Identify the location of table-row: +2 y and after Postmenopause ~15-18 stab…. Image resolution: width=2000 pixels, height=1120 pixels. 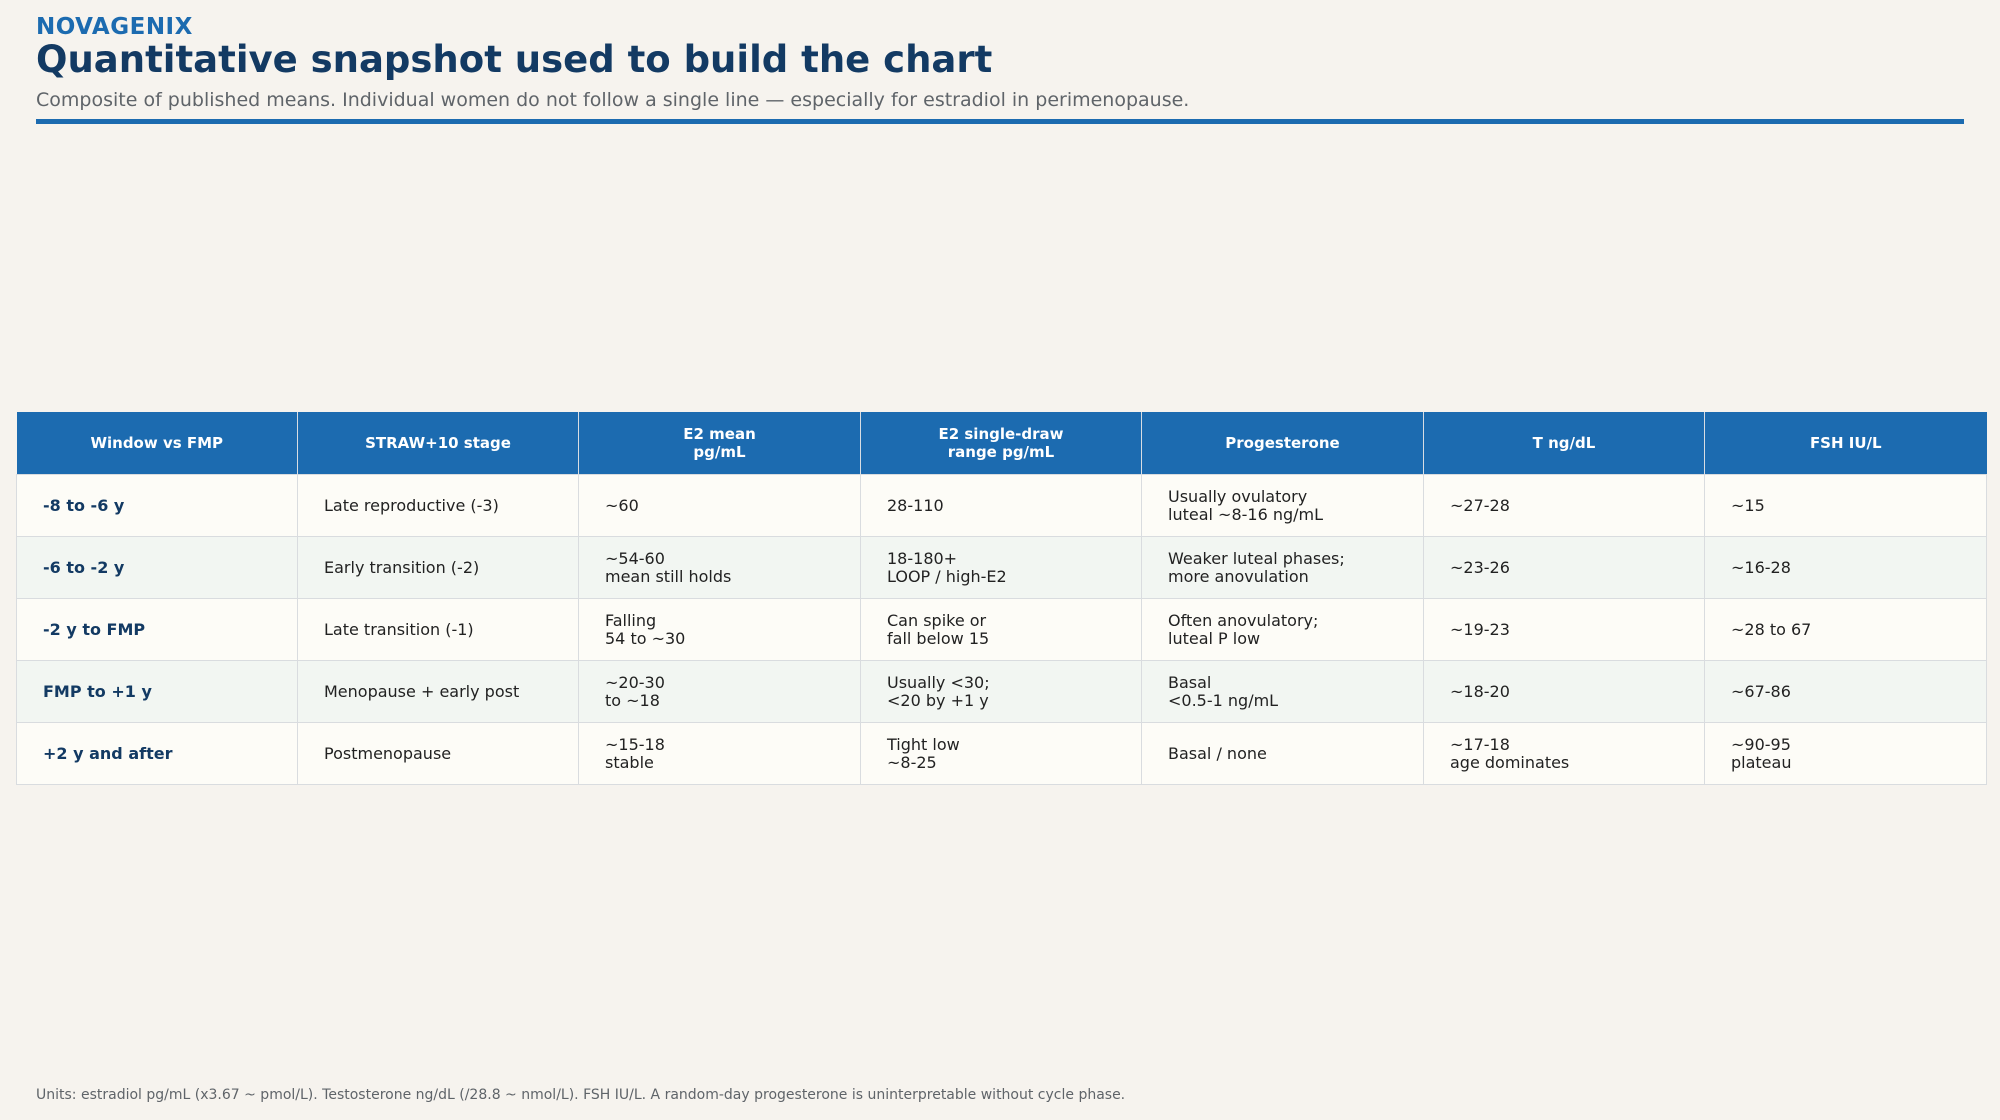
(1001, 753).